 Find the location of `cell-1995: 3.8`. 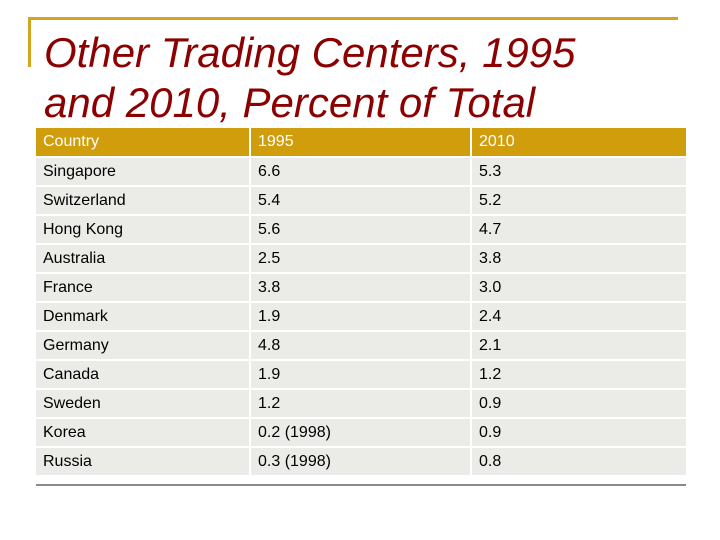

cell-1995: 3.8 is located at coordinates (359, 287).